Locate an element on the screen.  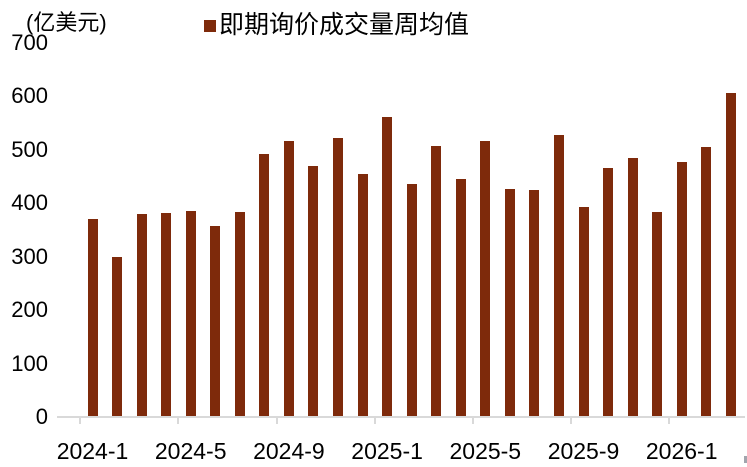
y-tick-label: 100 is located at coordinates (29, 363).